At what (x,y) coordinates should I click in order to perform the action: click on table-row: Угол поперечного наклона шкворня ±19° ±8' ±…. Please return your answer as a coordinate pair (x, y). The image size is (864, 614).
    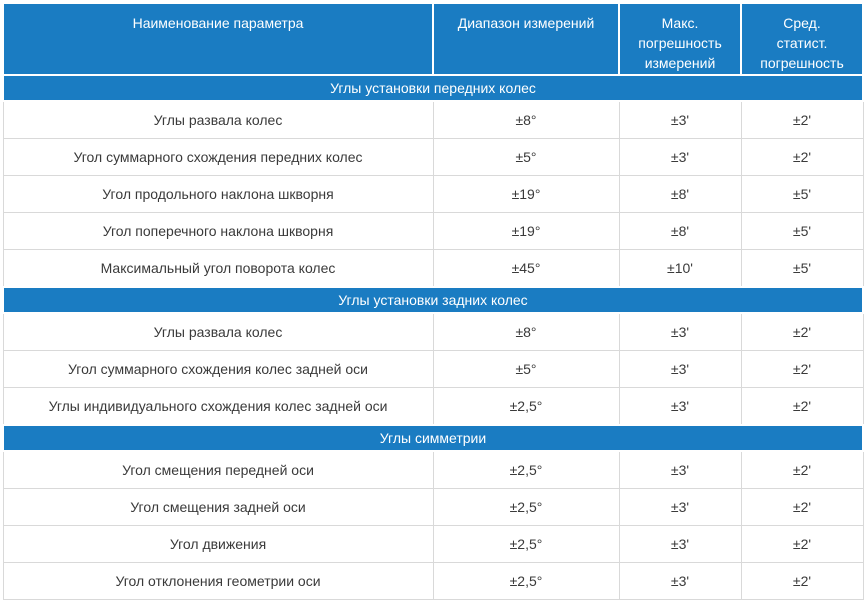
    Looking at the image, I should click on (433, 231).